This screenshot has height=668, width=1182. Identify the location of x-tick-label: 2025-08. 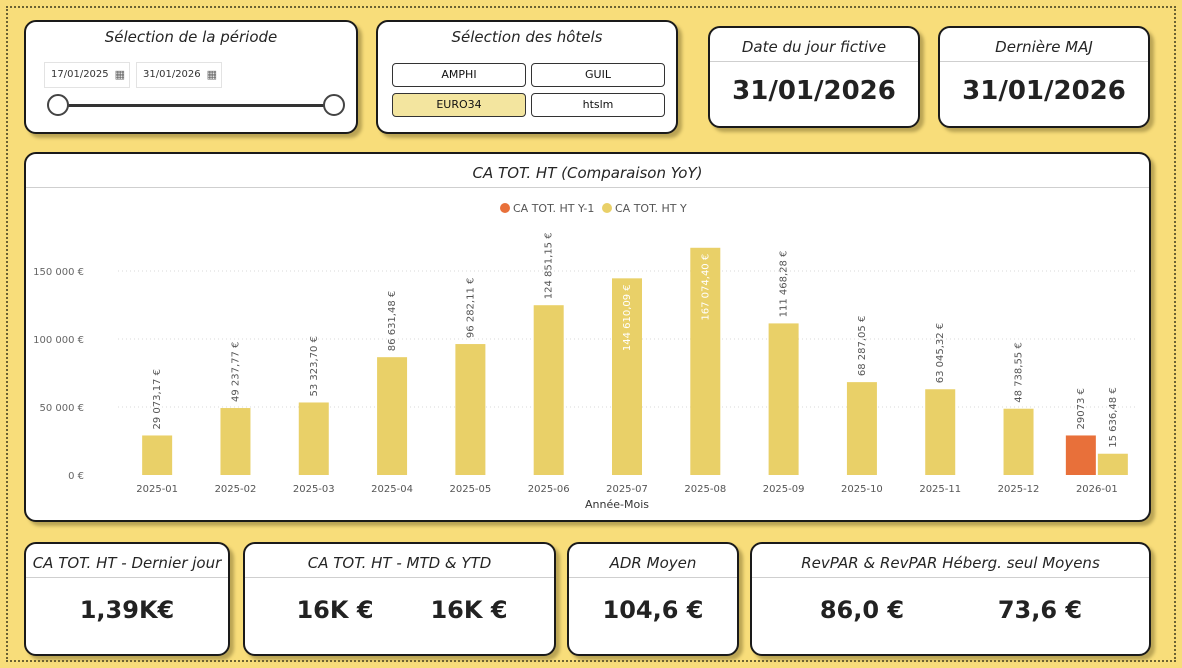
(705, 489).